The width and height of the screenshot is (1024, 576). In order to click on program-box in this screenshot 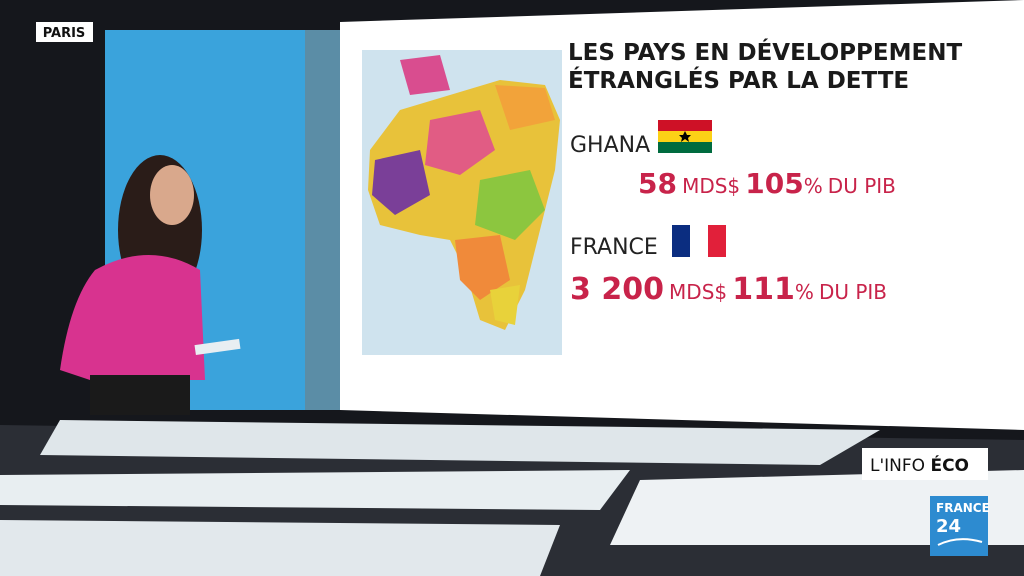, I will do `click(925, 464)`.